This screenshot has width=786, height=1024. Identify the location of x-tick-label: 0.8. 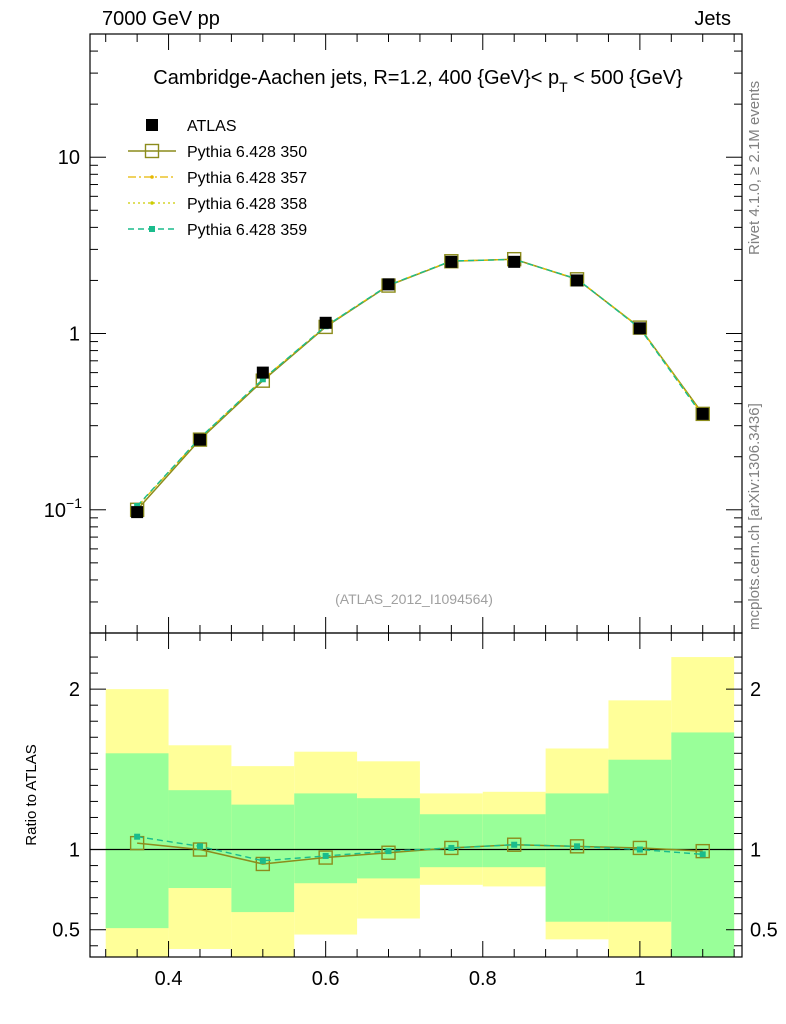
(483, 979).